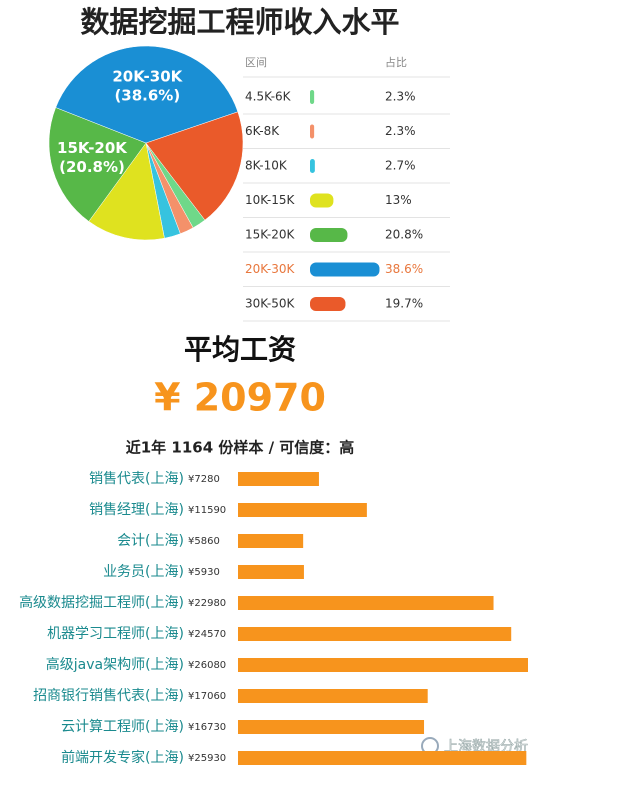 The width and height of the screenshot is (641, 786). What do you see at coordinates (101, 602) in the screenshot?
I see `bar-category: 高级数据挖掘工程师(上海)` at bounding box center [101, 602].